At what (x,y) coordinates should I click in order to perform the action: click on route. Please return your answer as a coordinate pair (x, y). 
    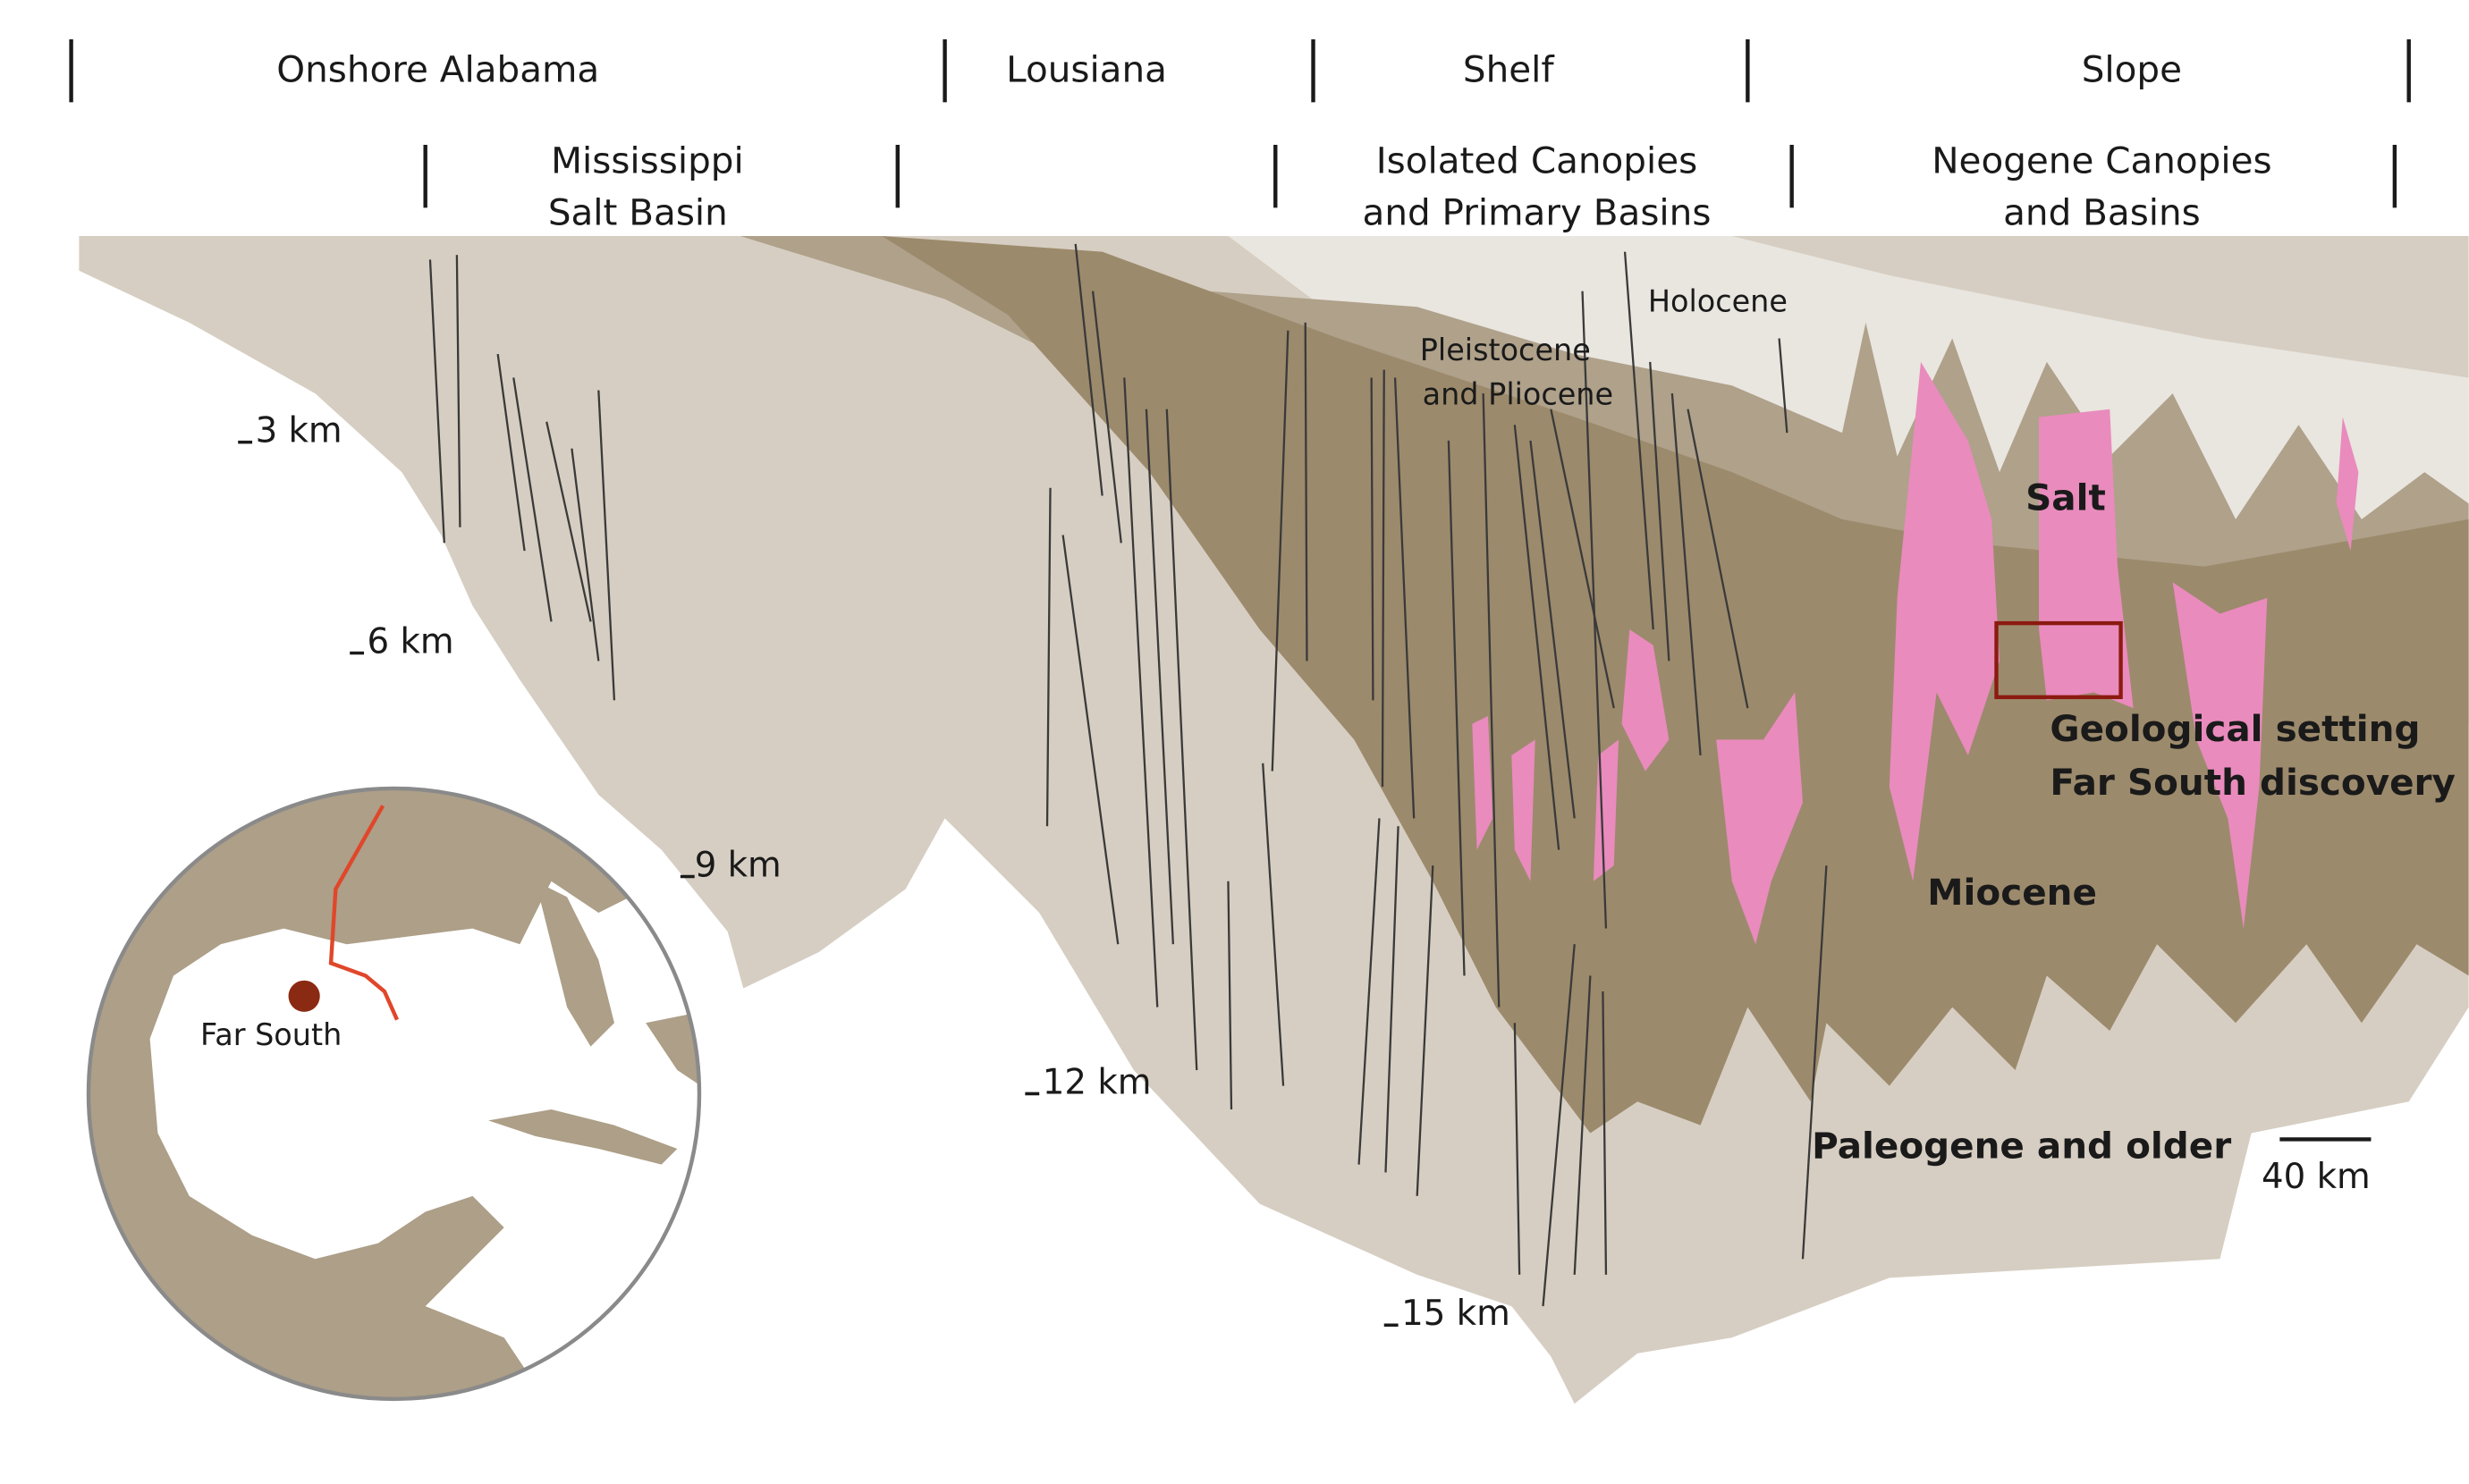
    Looking at the image, I should click on (364, 913).